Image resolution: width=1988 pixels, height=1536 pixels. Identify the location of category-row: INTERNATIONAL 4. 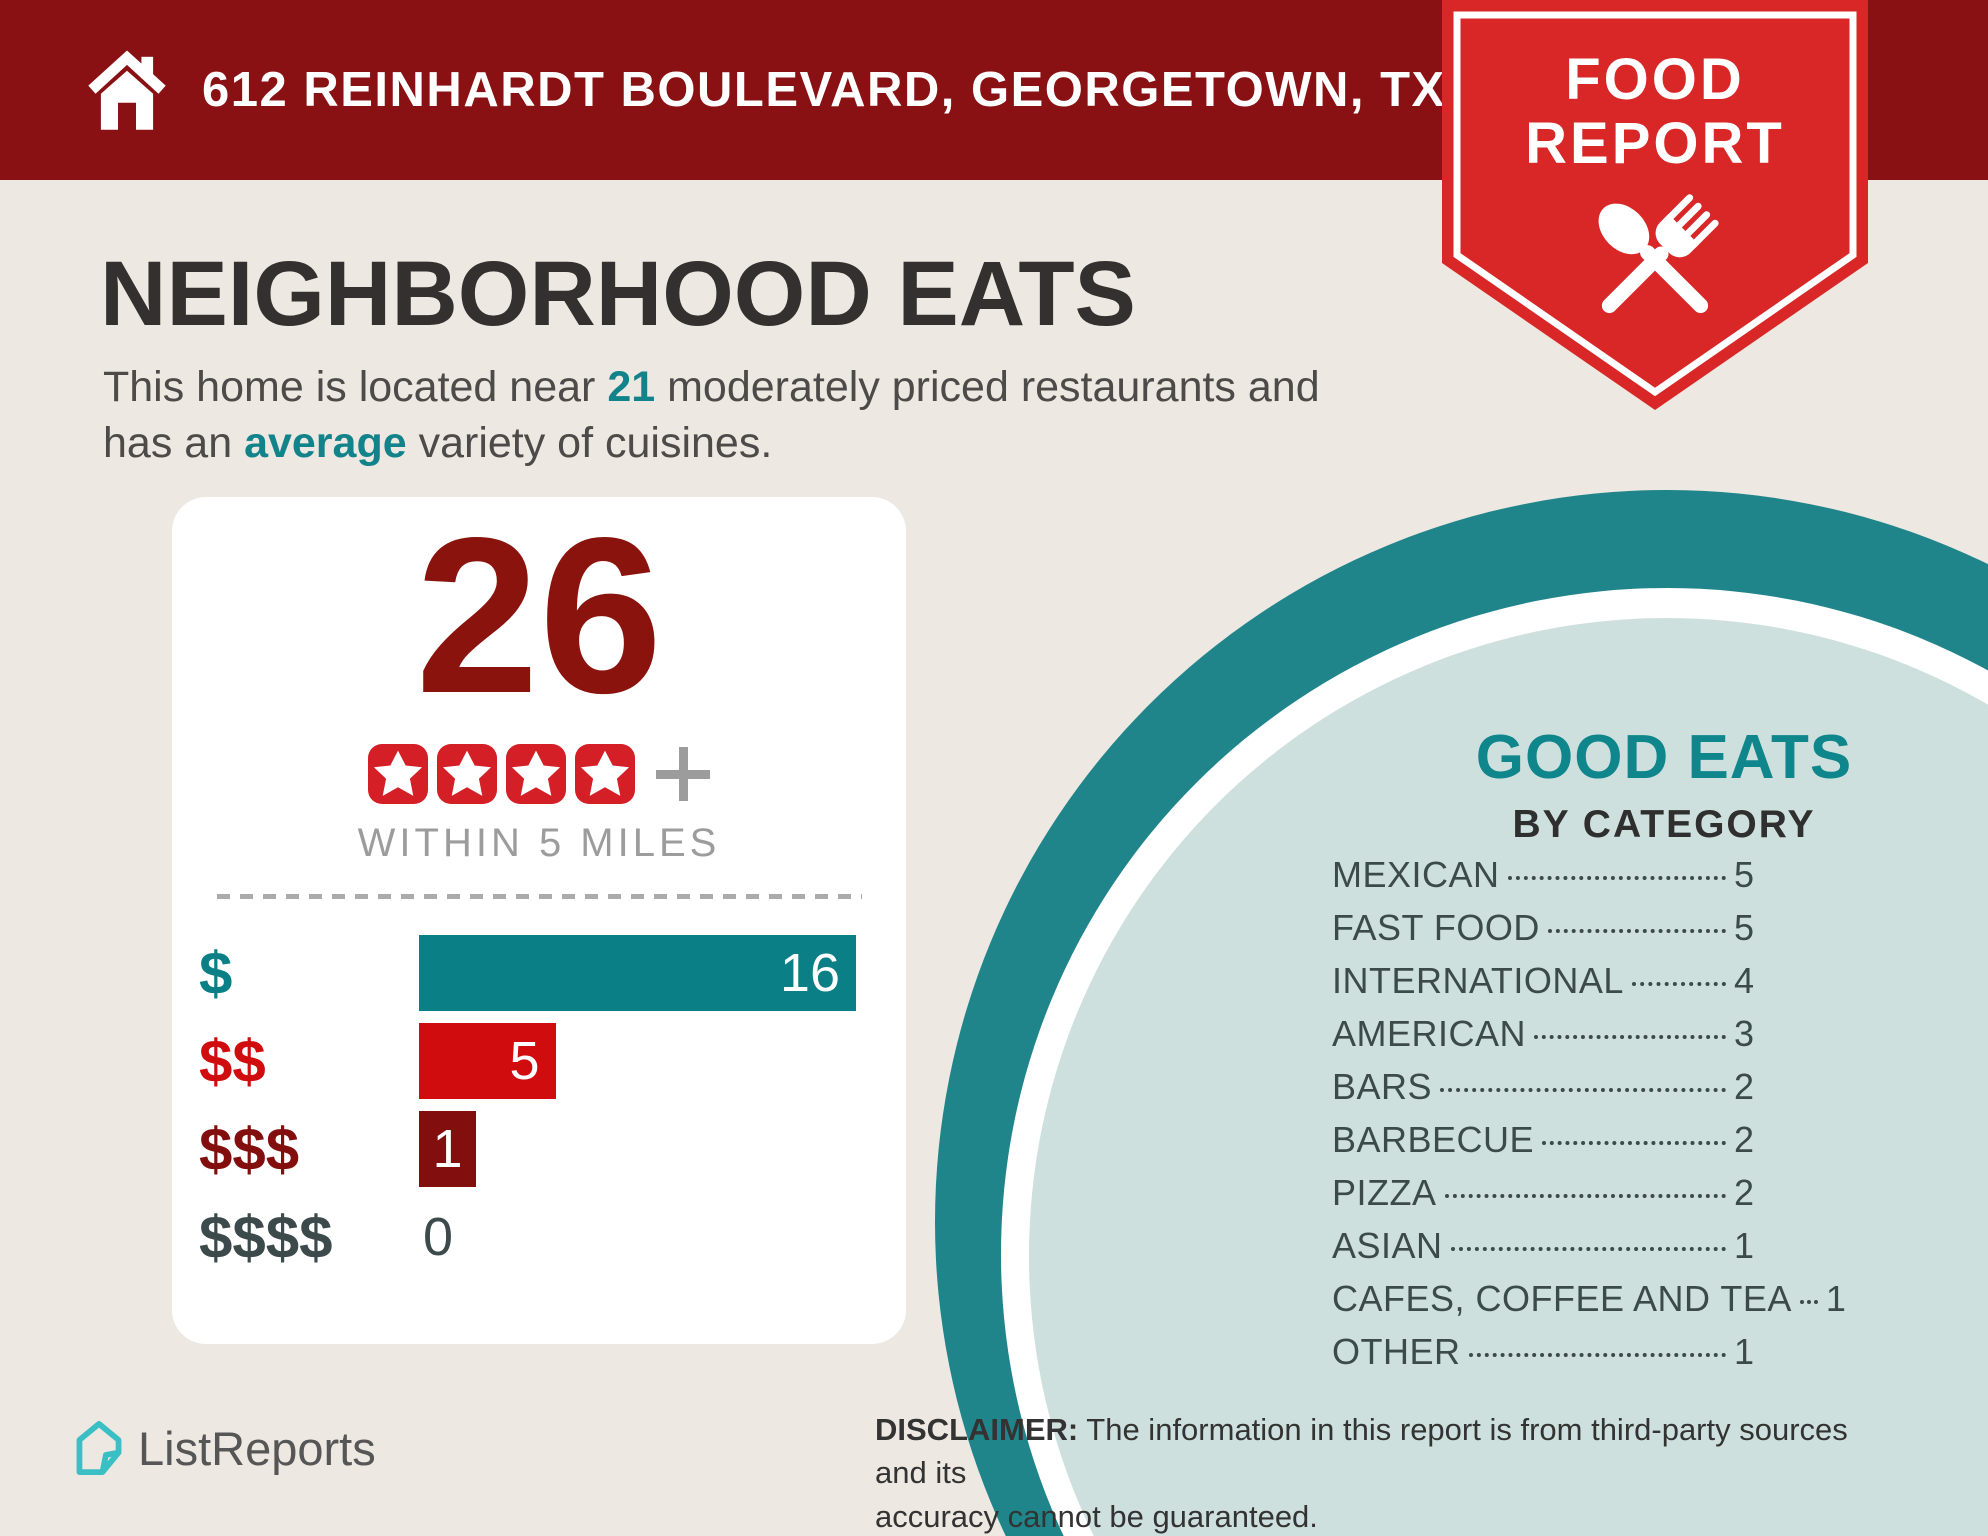
(1543, 986).